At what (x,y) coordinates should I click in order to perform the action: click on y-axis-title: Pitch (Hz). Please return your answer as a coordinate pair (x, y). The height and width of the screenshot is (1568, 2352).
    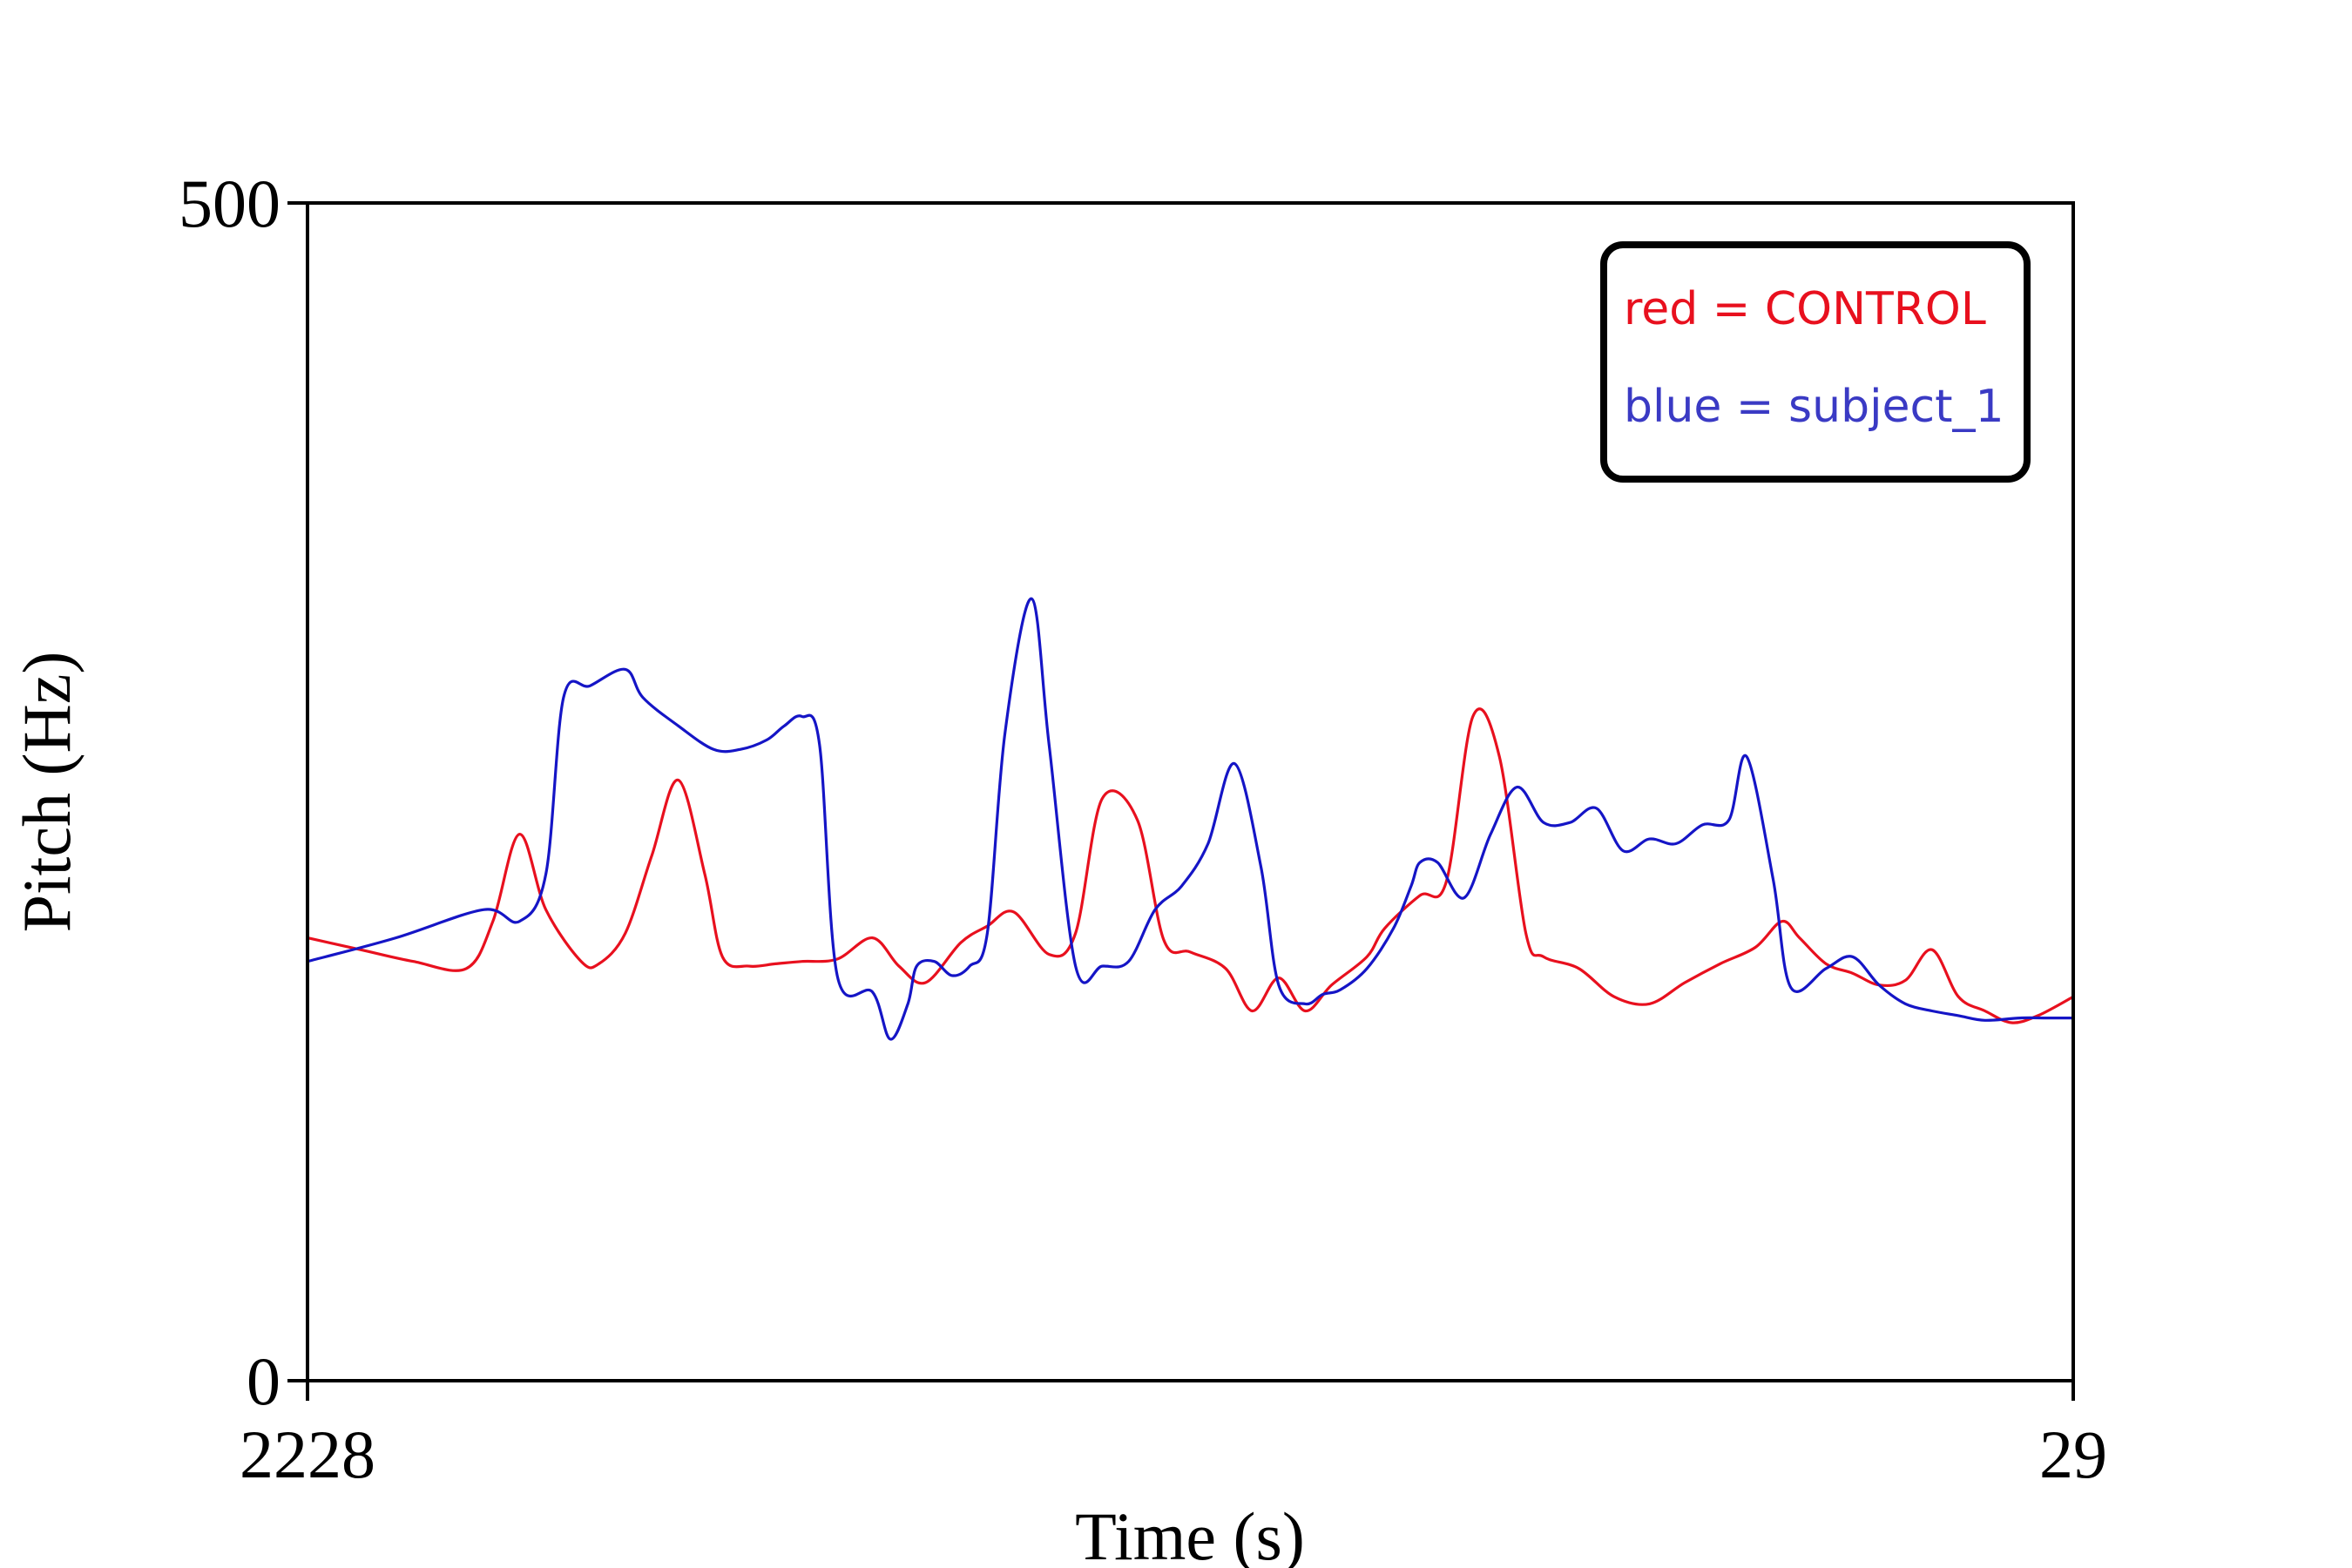
    Looking at the image, I should click on (46, 792).